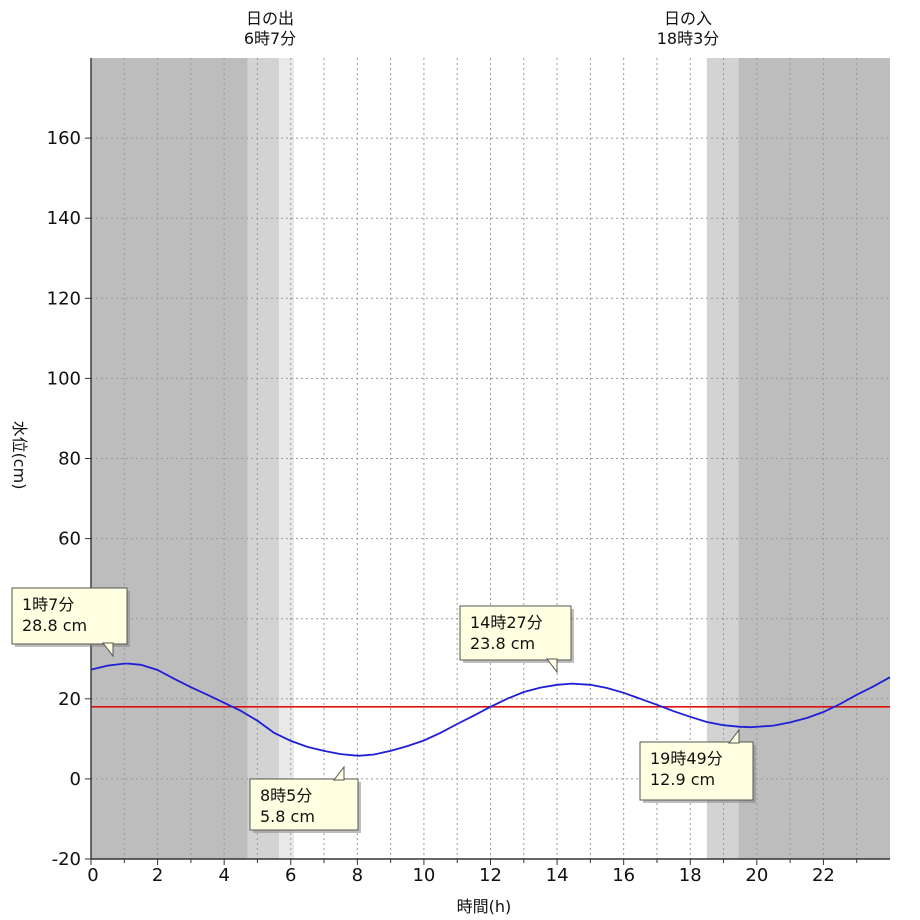  What do you see at coordinates (688, 18) in the screenshot?
I see `sunset-label: 日の入` at bounding box center [688, 18].